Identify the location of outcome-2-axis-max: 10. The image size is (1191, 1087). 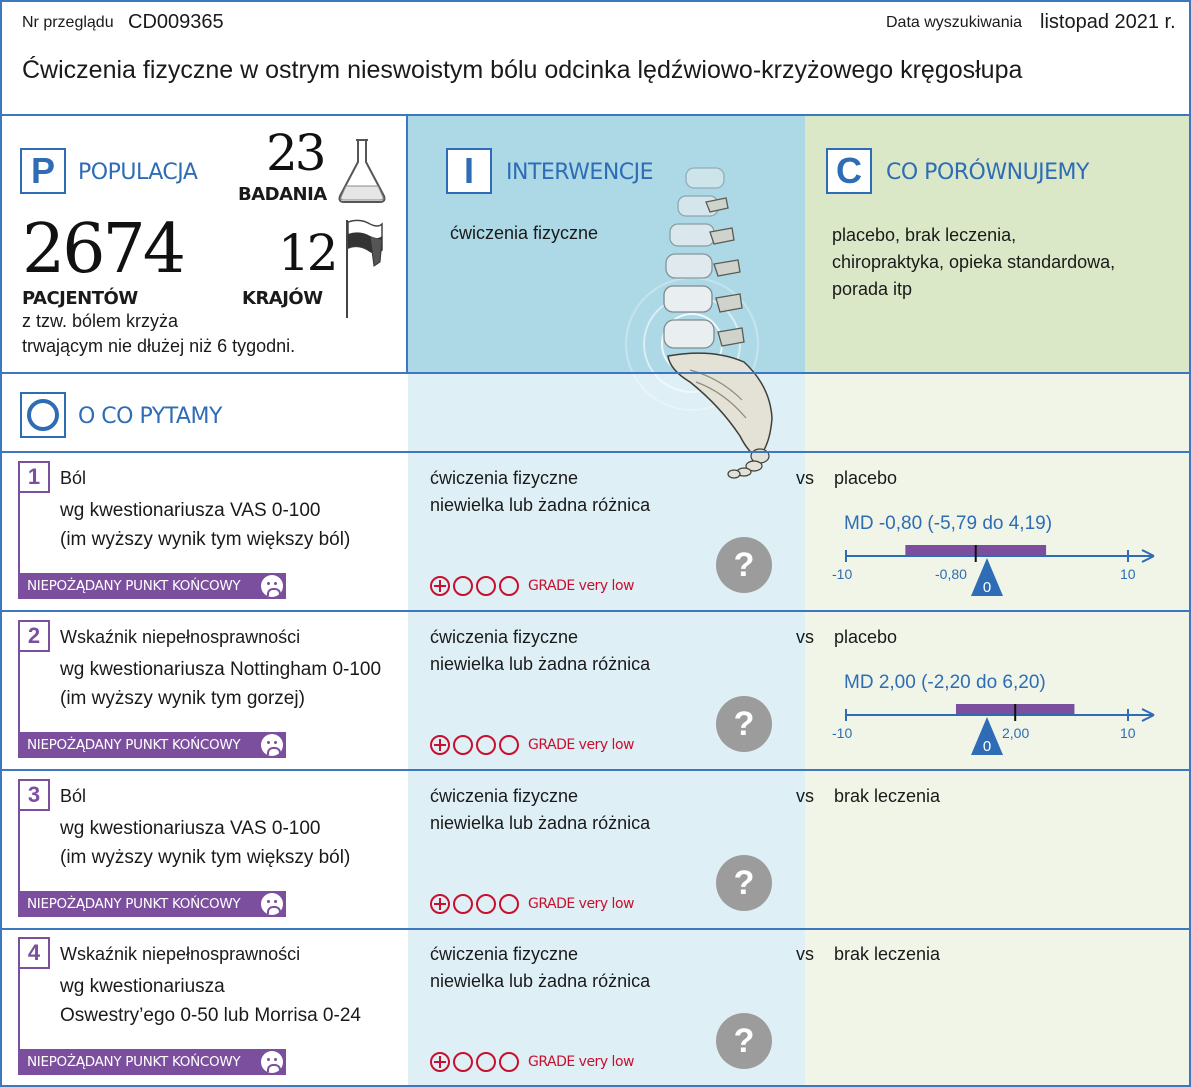
(1128, 733).